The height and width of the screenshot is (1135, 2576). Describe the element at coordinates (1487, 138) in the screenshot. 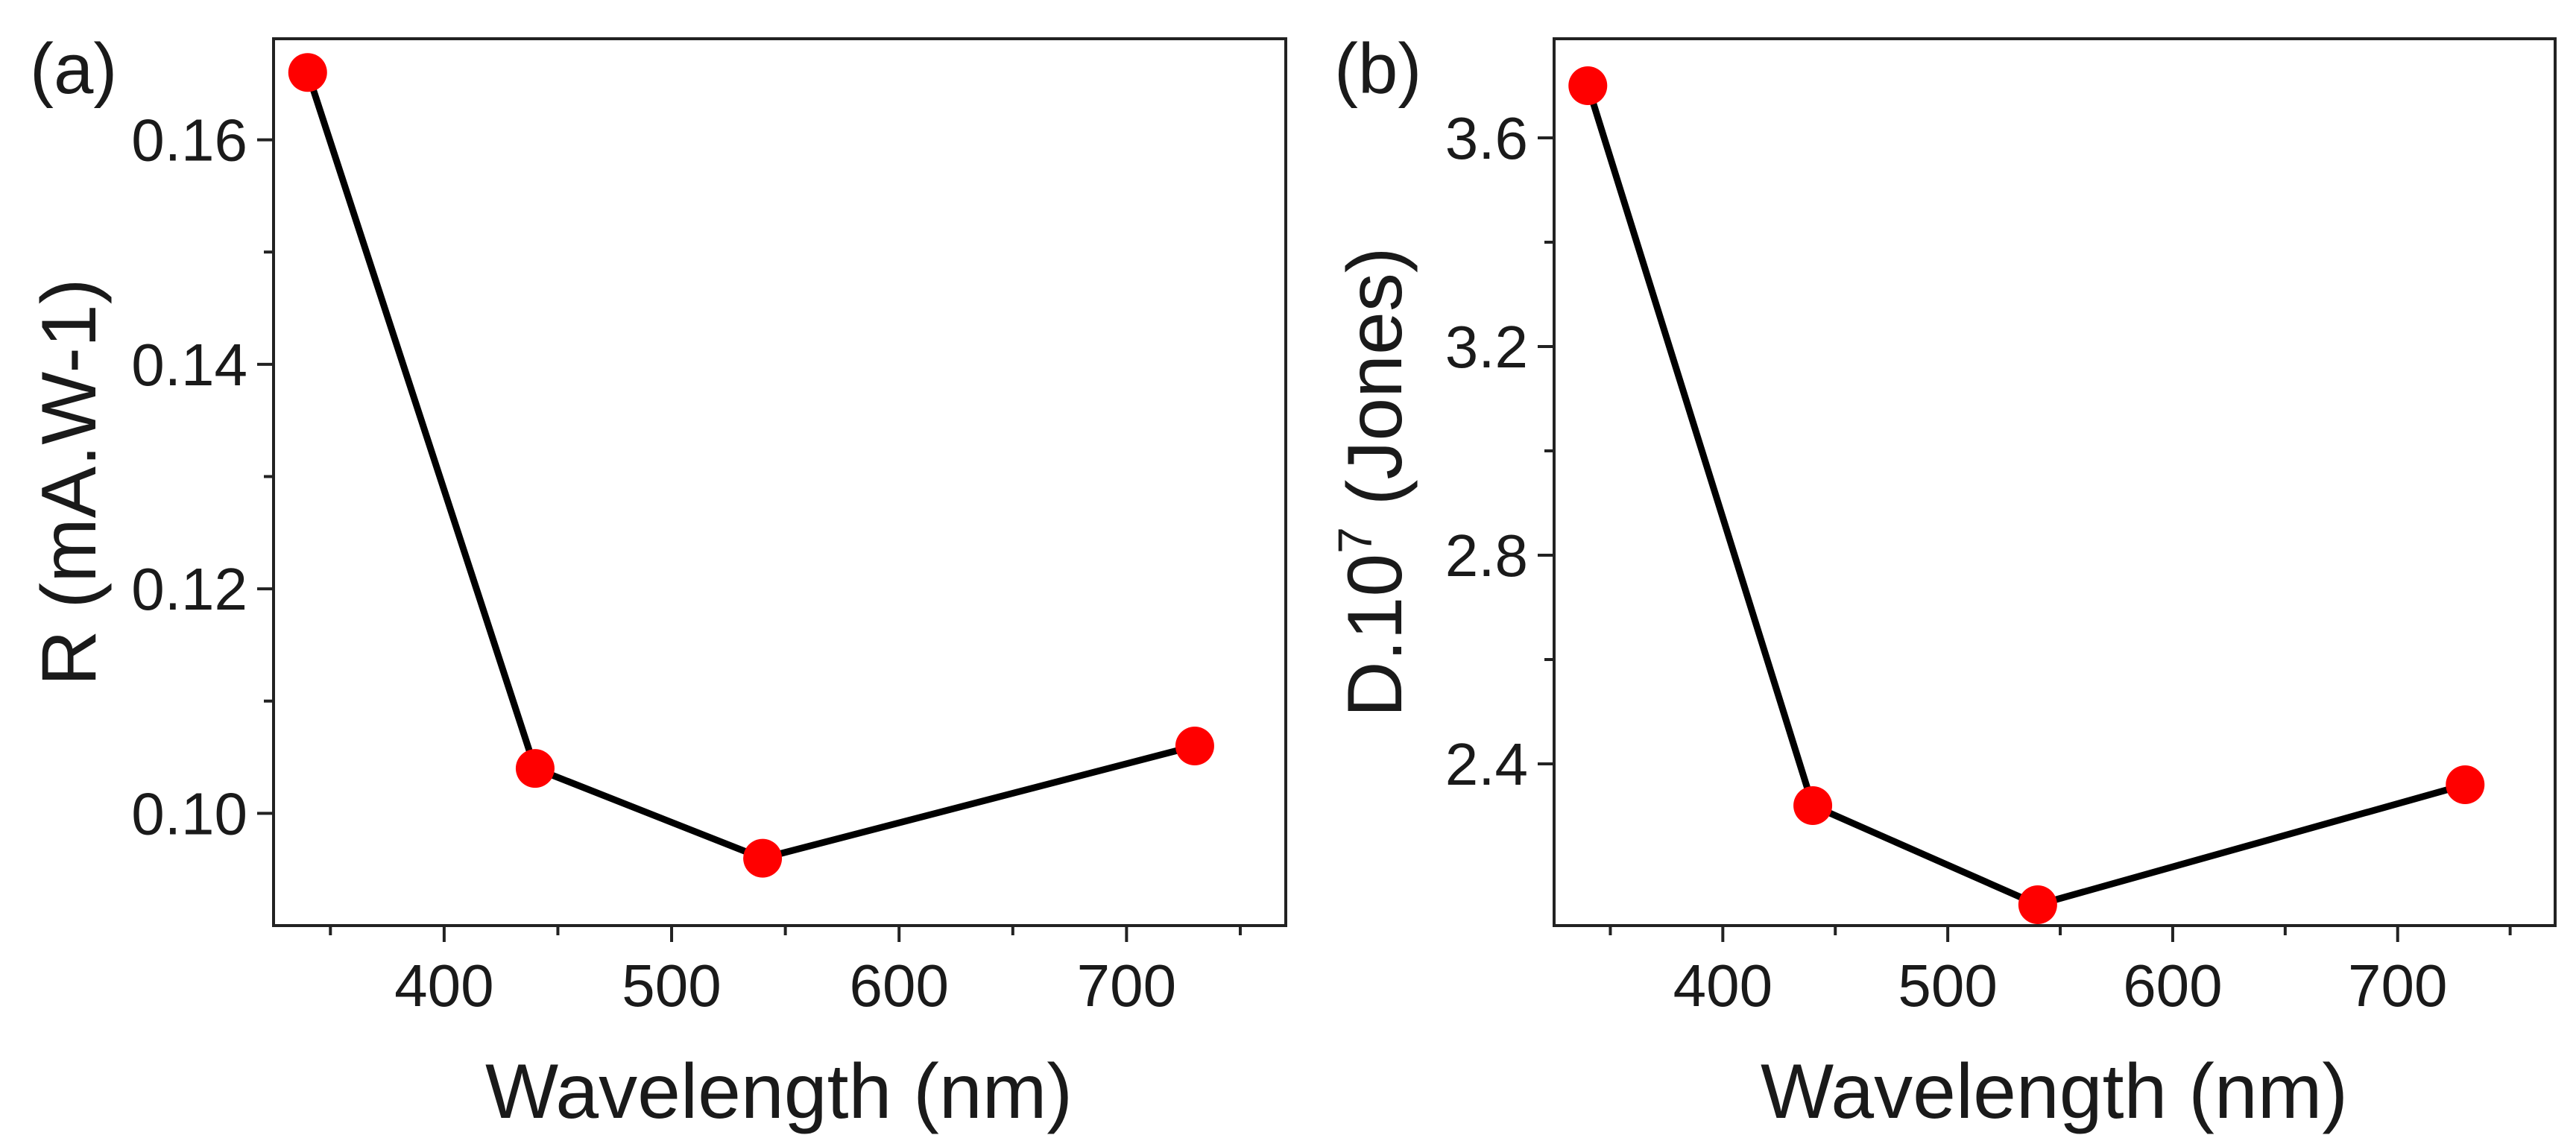

I see `y-tick-label: 3.6` at that location.